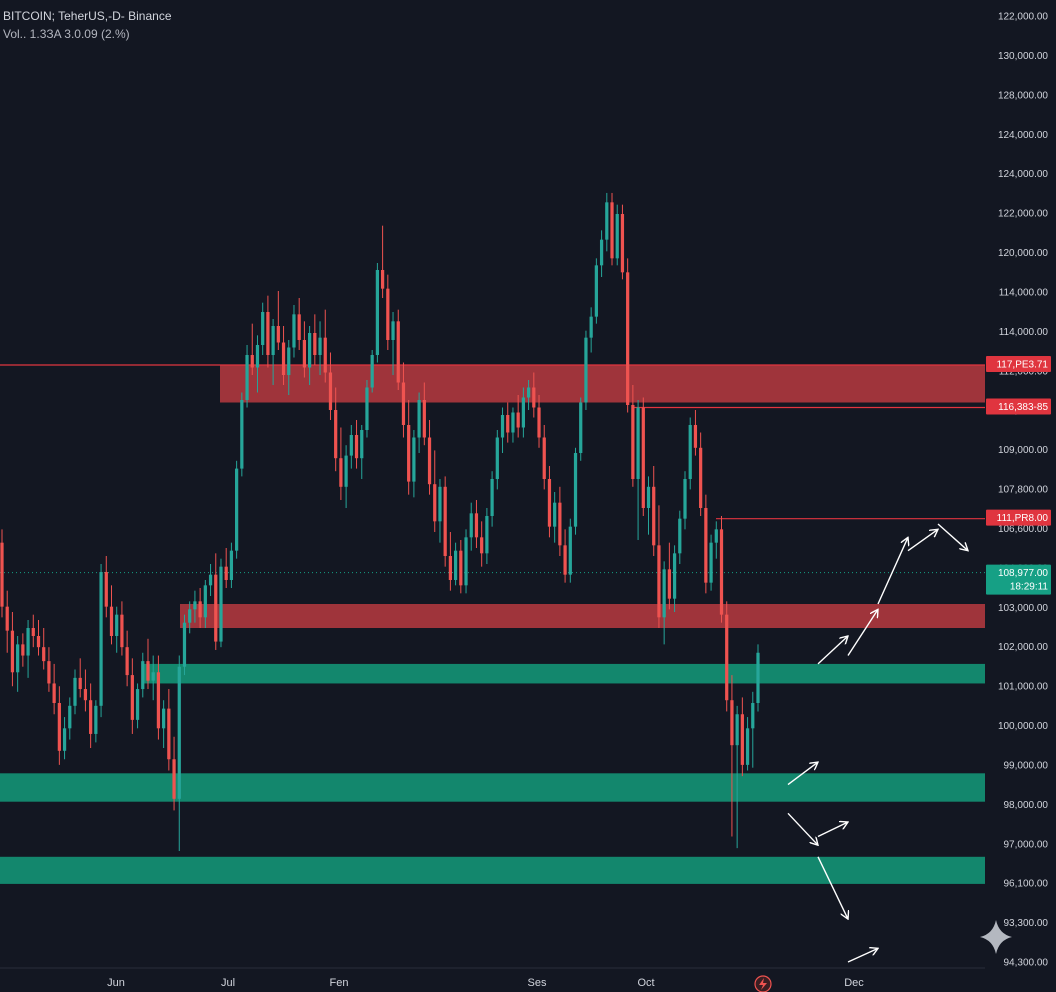 This screenshot has width=1056, height=992. I want to click on level-tag-text: 116,383-85, so click(1023, 407).